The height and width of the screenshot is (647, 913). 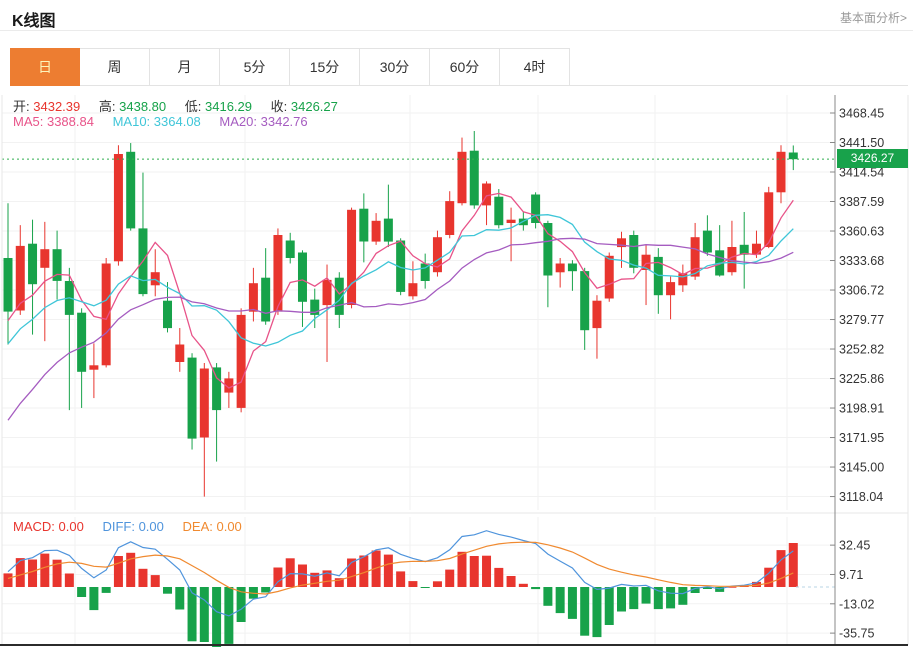 What do you see at coordinates (872, 158) in the screenshot?
I see `current-price-badge: 3426.27` at bounding box center [872, 158].